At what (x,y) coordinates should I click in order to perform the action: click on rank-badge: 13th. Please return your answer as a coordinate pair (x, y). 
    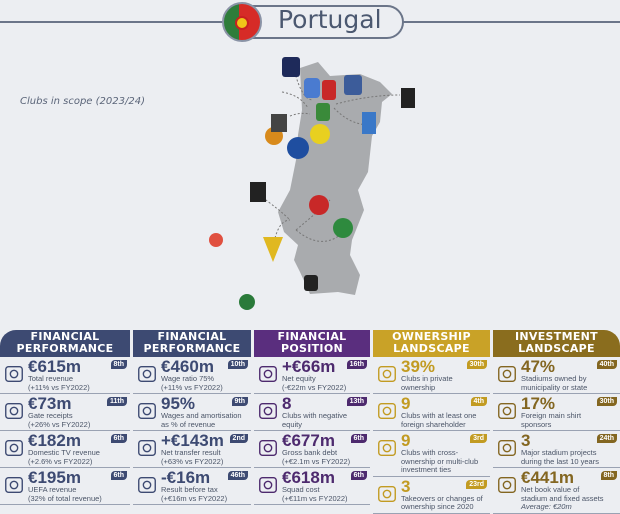
    Looking at the image, I should click on (356, 401).